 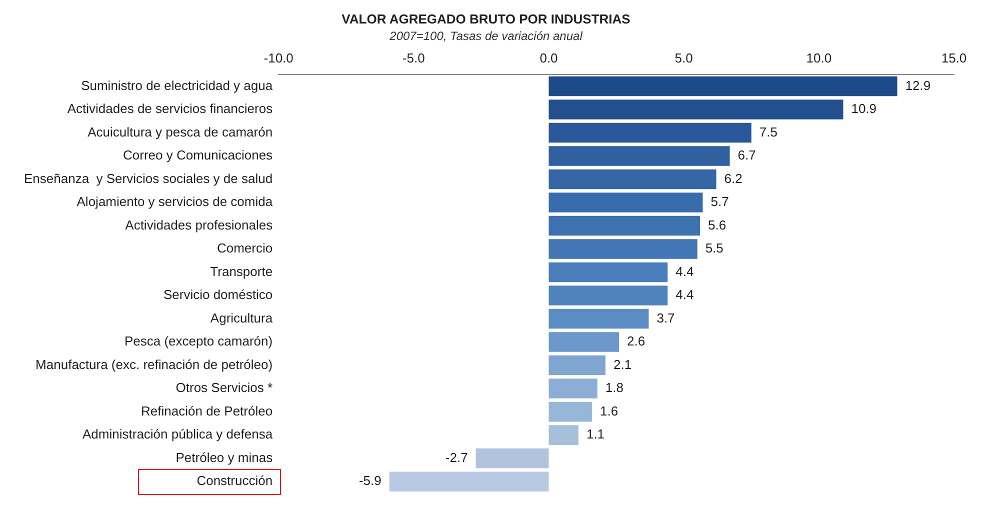 What do you see at coordinates (148, 178) in the screenshot?
I see `y-tick-label: Enseñanza y Servicios sociales y de salud` at bounding box center [148, 178].